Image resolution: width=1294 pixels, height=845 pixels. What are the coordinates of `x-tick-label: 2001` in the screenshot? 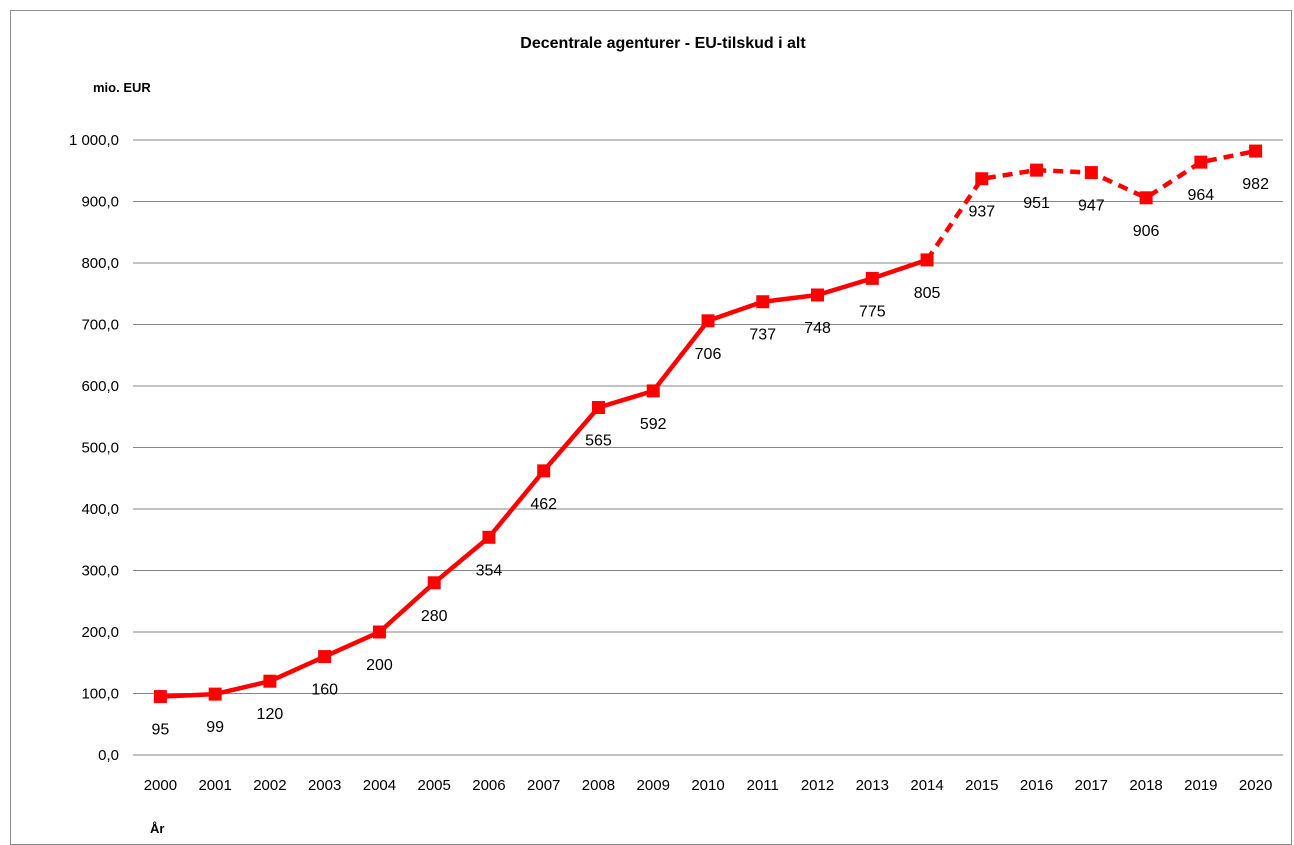 It's located at (214, 785).